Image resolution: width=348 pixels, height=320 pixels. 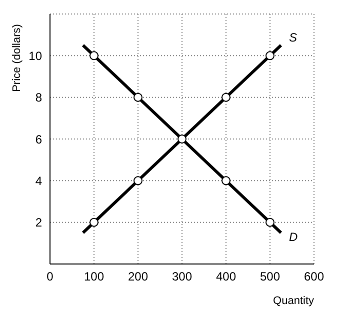 I want to click on x-tick-label: 400, so click(x=226, y=277).